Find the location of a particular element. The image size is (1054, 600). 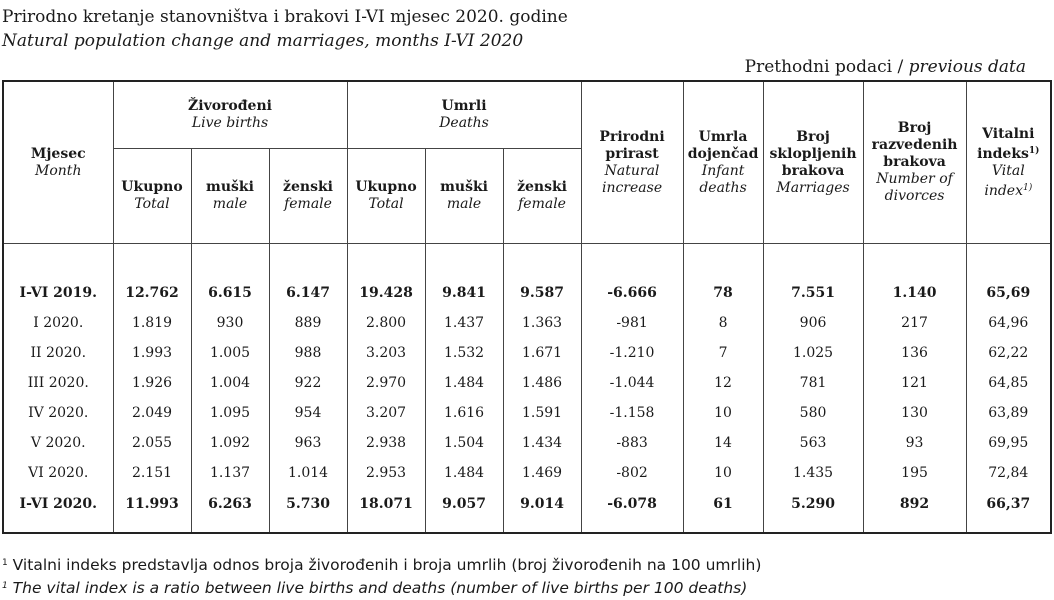

value-cell: 5.290 is located at coordinates (813, 510).